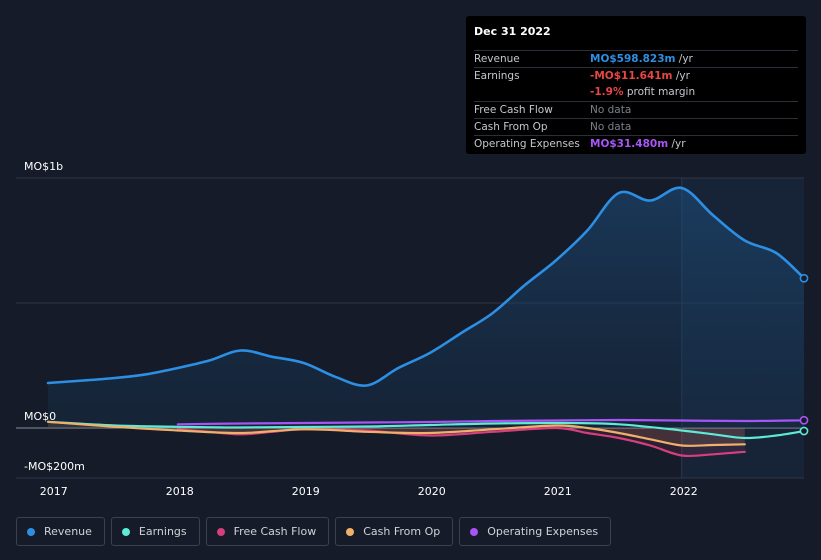  What do you see at coordinates (641, 59) in the screenshot?
I see `tooltip-row-value: MO$598.823m /yr` at bounding box center [641, 59].